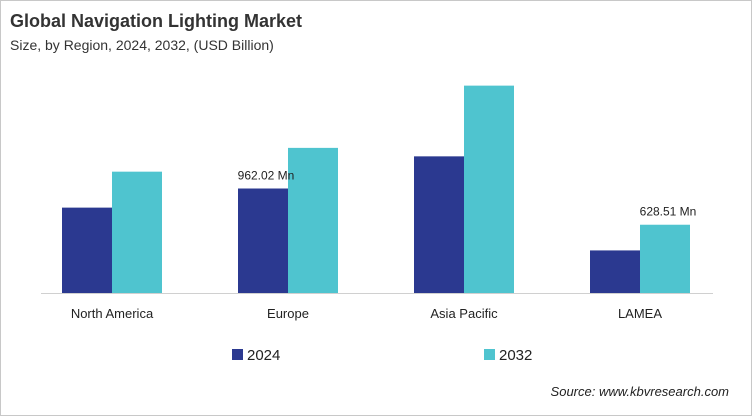 This screenshot has width=752, height=416. What do you see at coordinates (640, 313) in the screenshot?
I see `x-tick-label: LAMEA` at bounding box center [640, 313].